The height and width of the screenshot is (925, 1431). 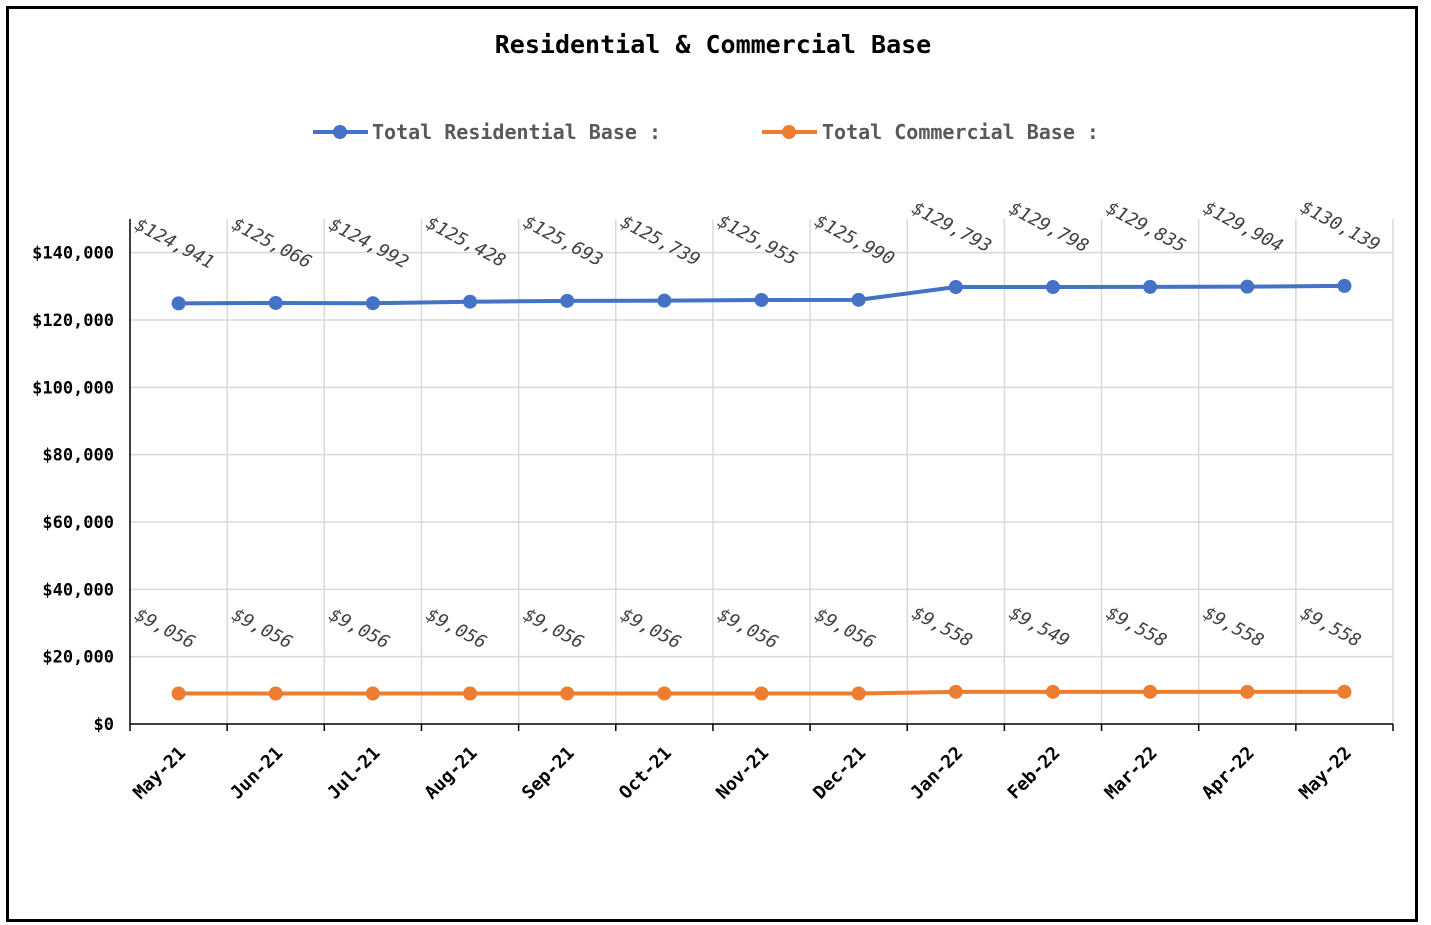 What do you see at coordinates (548, 773) in the screenshot?
I see `x-tick-label: Sep-21` at bounding box center [548, 773].